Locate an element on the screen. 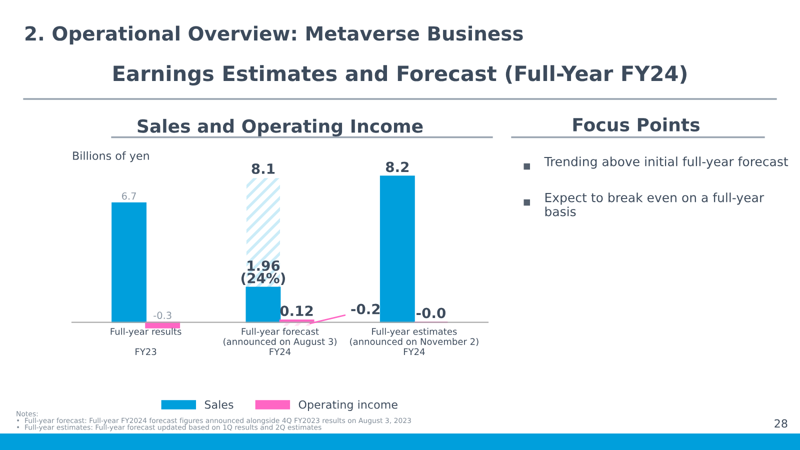 The width and height of the screenshot is (800, 450). y-axis-title: Billions of yen is located at coordinates (111, 156).